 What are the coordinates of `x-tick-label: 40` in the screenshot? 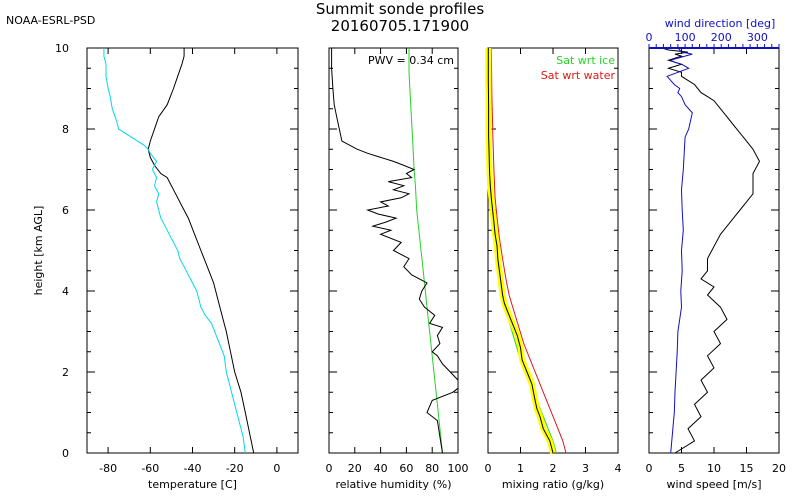 It's located at (381, 468).